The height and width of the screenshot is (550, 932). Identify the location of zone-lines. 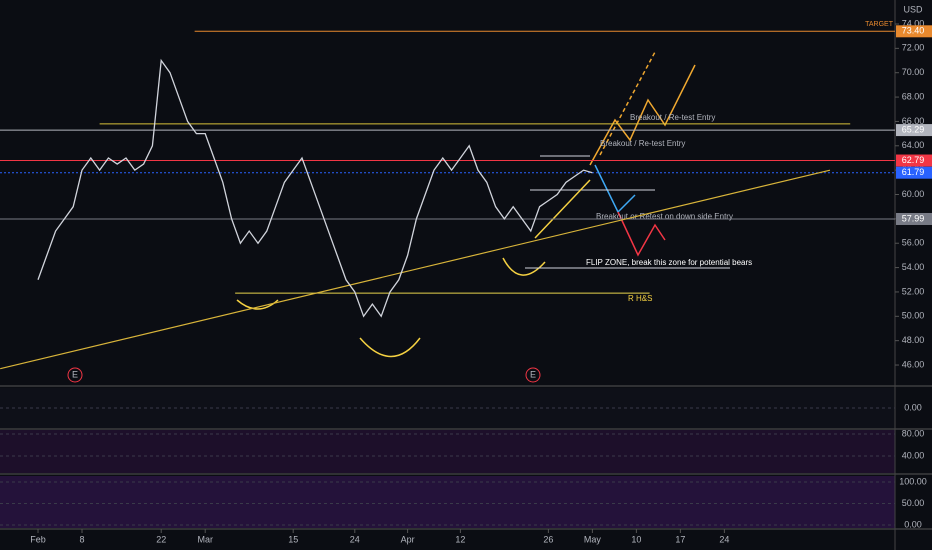
(627, 212).